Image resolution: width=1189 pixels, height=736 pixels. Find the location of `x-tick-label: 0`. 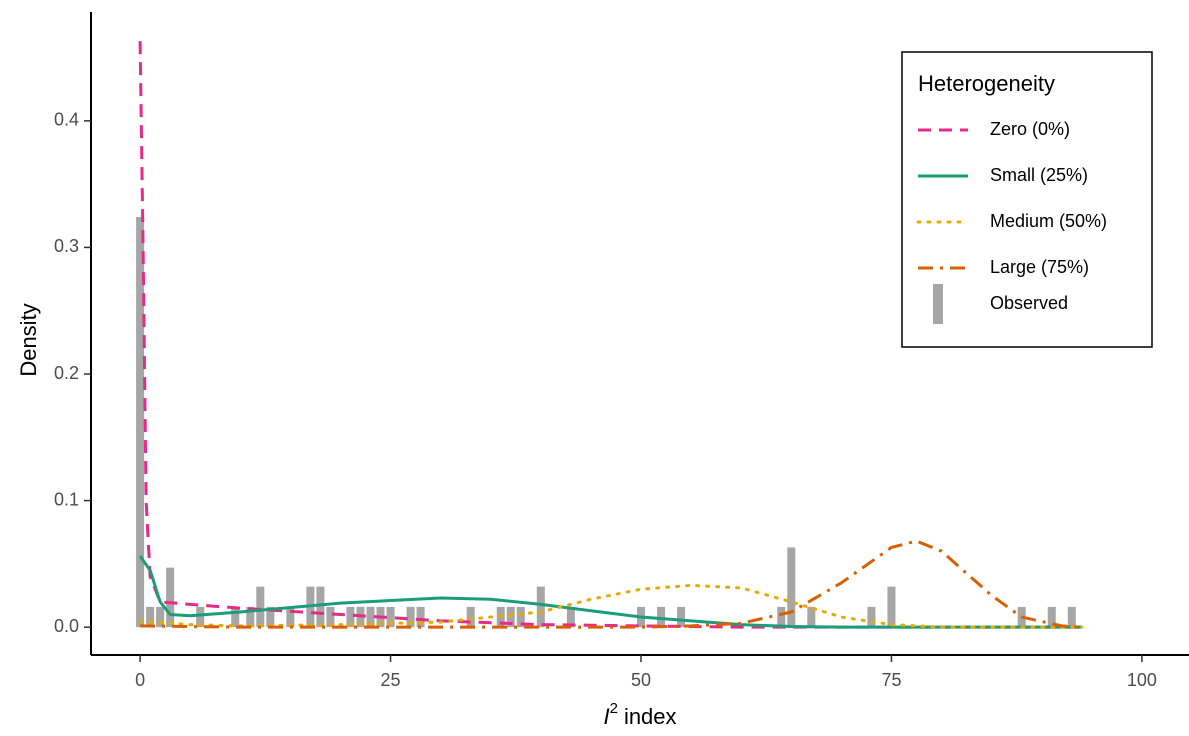

x-tick-label: 0 is located at coordinates (140, 680).